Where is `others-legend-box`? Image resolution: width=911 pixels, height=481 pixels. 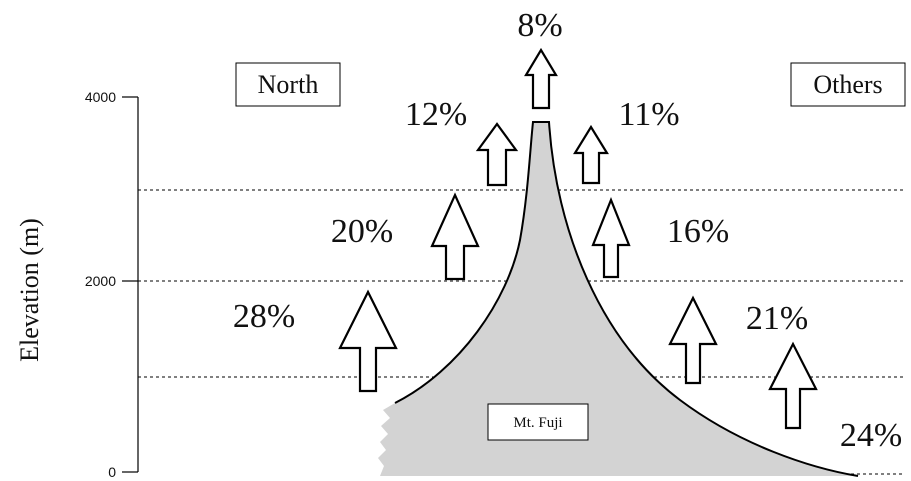 others-legend-box is located at coordinates (848, 84).